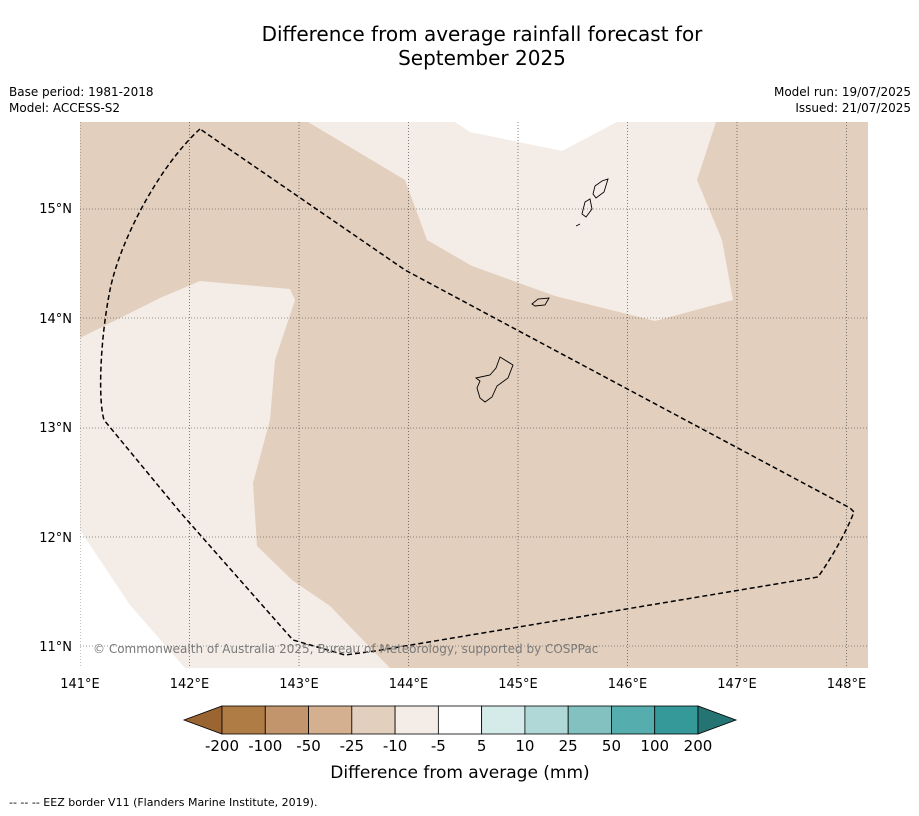  I want to click on lon-label: 148°E, so click(847, 684).